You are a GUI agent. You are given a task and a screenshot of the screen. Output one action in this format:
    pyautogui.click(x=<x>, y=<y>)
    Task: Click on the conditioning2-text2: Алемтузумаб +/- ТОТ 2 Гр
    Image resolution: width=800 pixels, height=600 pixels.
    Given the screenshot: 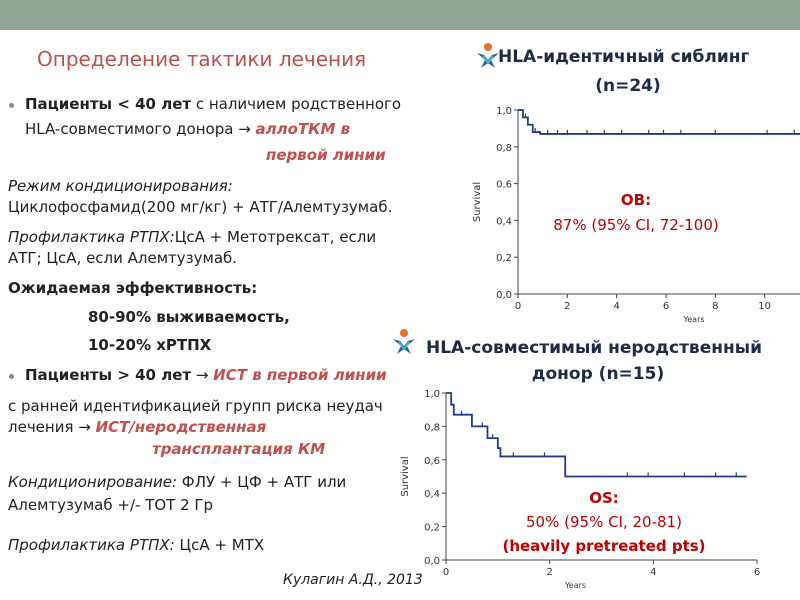 What is the action you would take?
    pyautogui.click(x=111, y=505)
    